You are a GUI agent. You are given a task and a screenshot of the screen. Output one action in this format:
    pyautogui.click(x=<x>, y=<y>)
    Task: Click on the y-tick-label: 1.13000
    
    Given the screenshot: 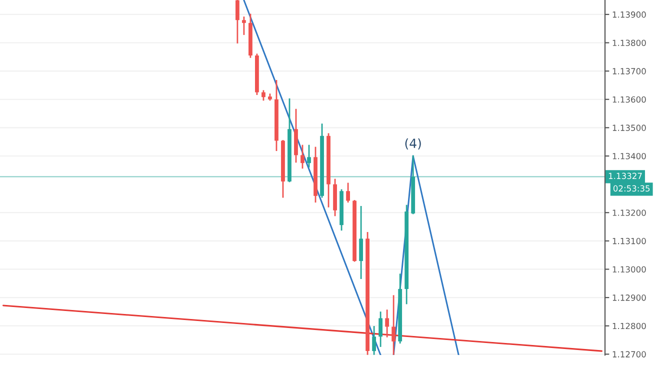 What is the action you would take?
    pyautogui.click(x=629, y=269)
    